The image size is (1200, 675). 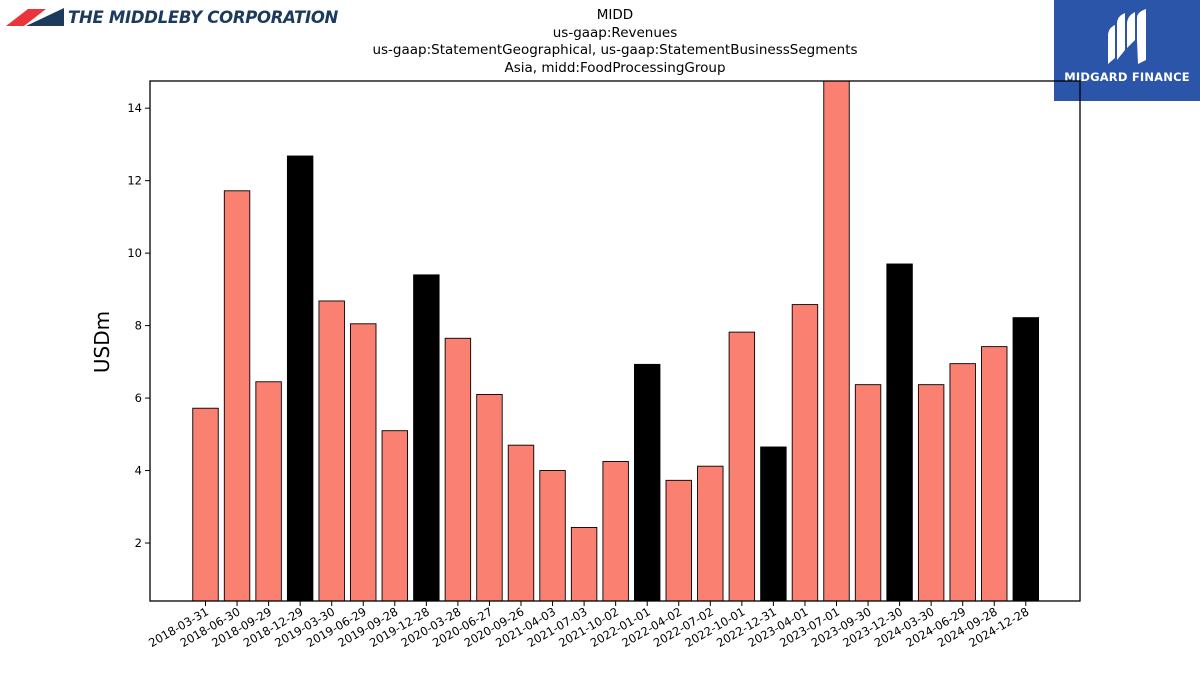 I want to click on midgard-brand-text: MIDGARD FINANCE, so click(x=1127, y=77).